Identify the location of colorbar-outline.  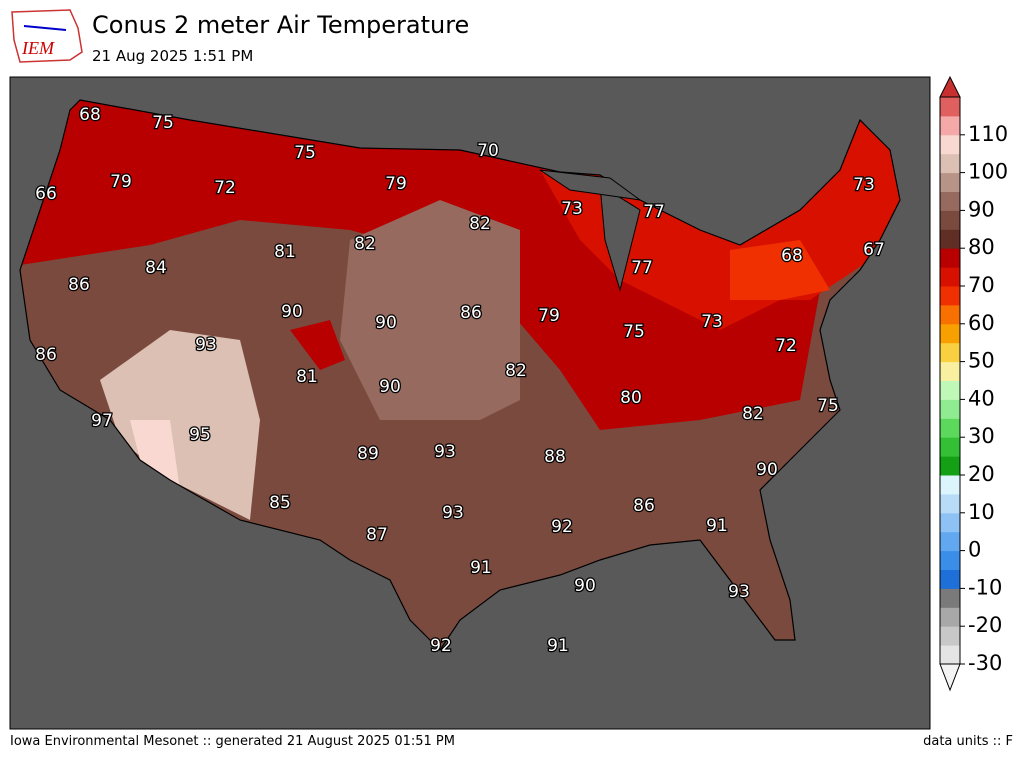
(950, 380).